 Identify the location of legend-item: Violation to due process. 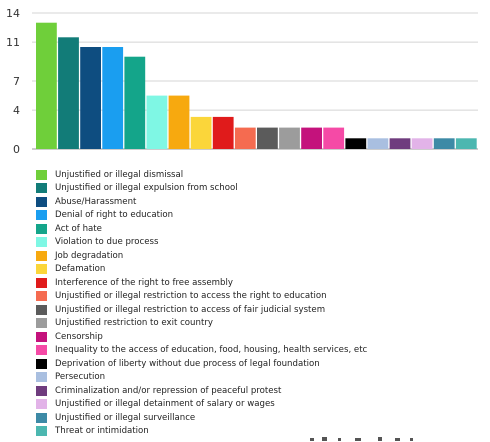
(261, 243).